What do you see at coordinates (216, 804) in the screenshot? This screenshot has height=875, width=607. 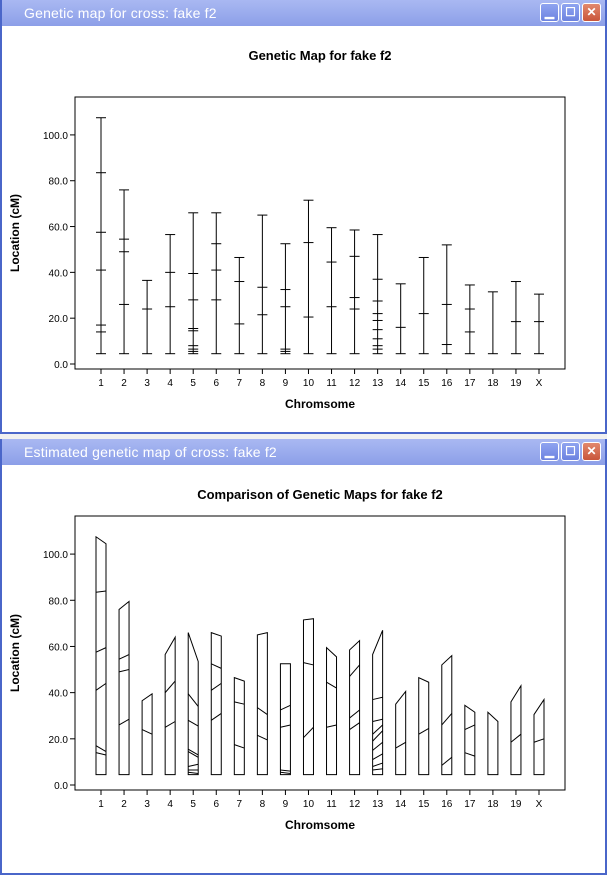 I see `x-tick-label: 6` at bounding box center [216, 804].